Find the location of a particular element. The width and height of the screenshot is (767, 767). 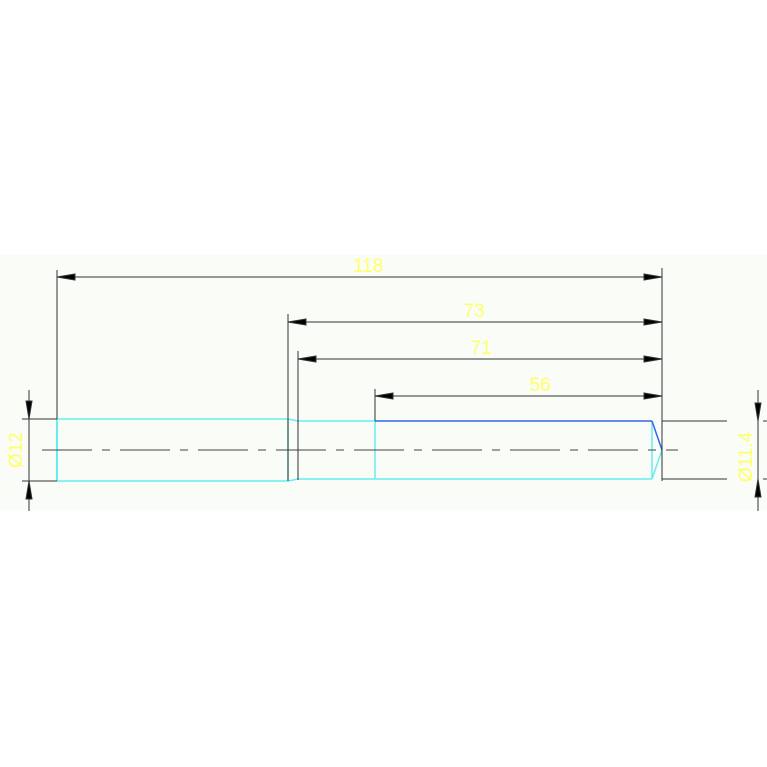

dimension-dia12 is located at coordinates (29, 450).